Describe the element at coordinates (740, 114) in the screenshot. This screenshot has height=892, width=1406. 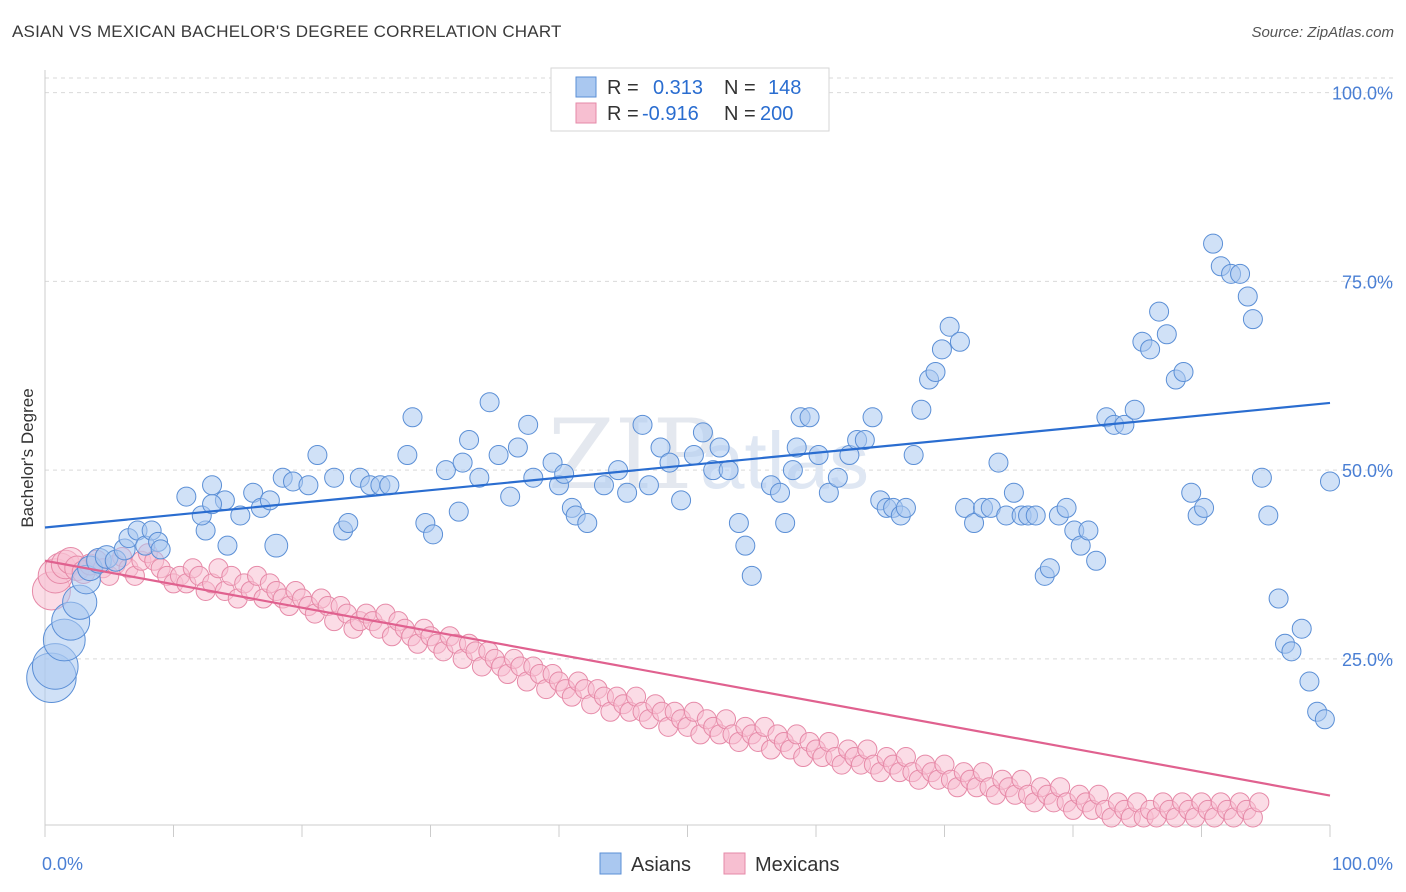
I see `mexicans-n-label: N =` at that location.